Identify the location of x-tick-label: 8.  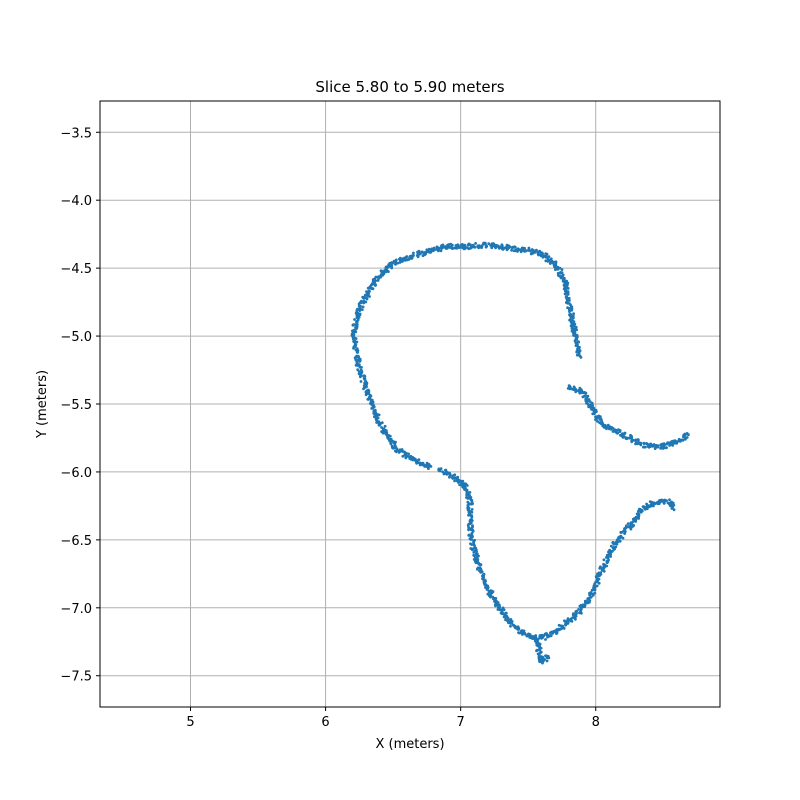
(596, 722).